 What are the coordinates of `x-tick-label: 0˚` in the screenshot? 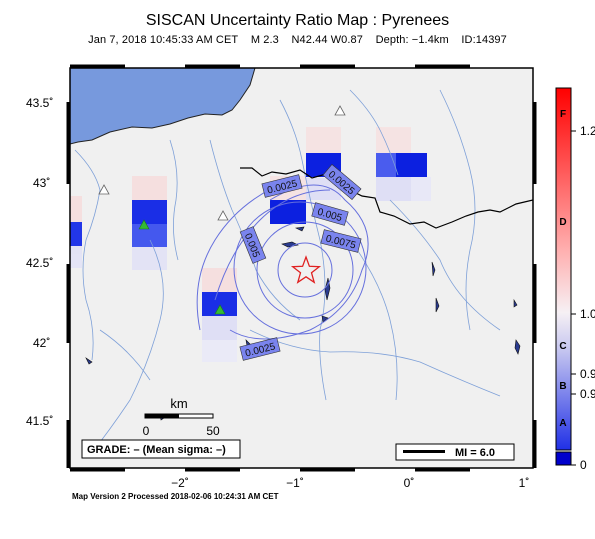 It's located at (409, 483).